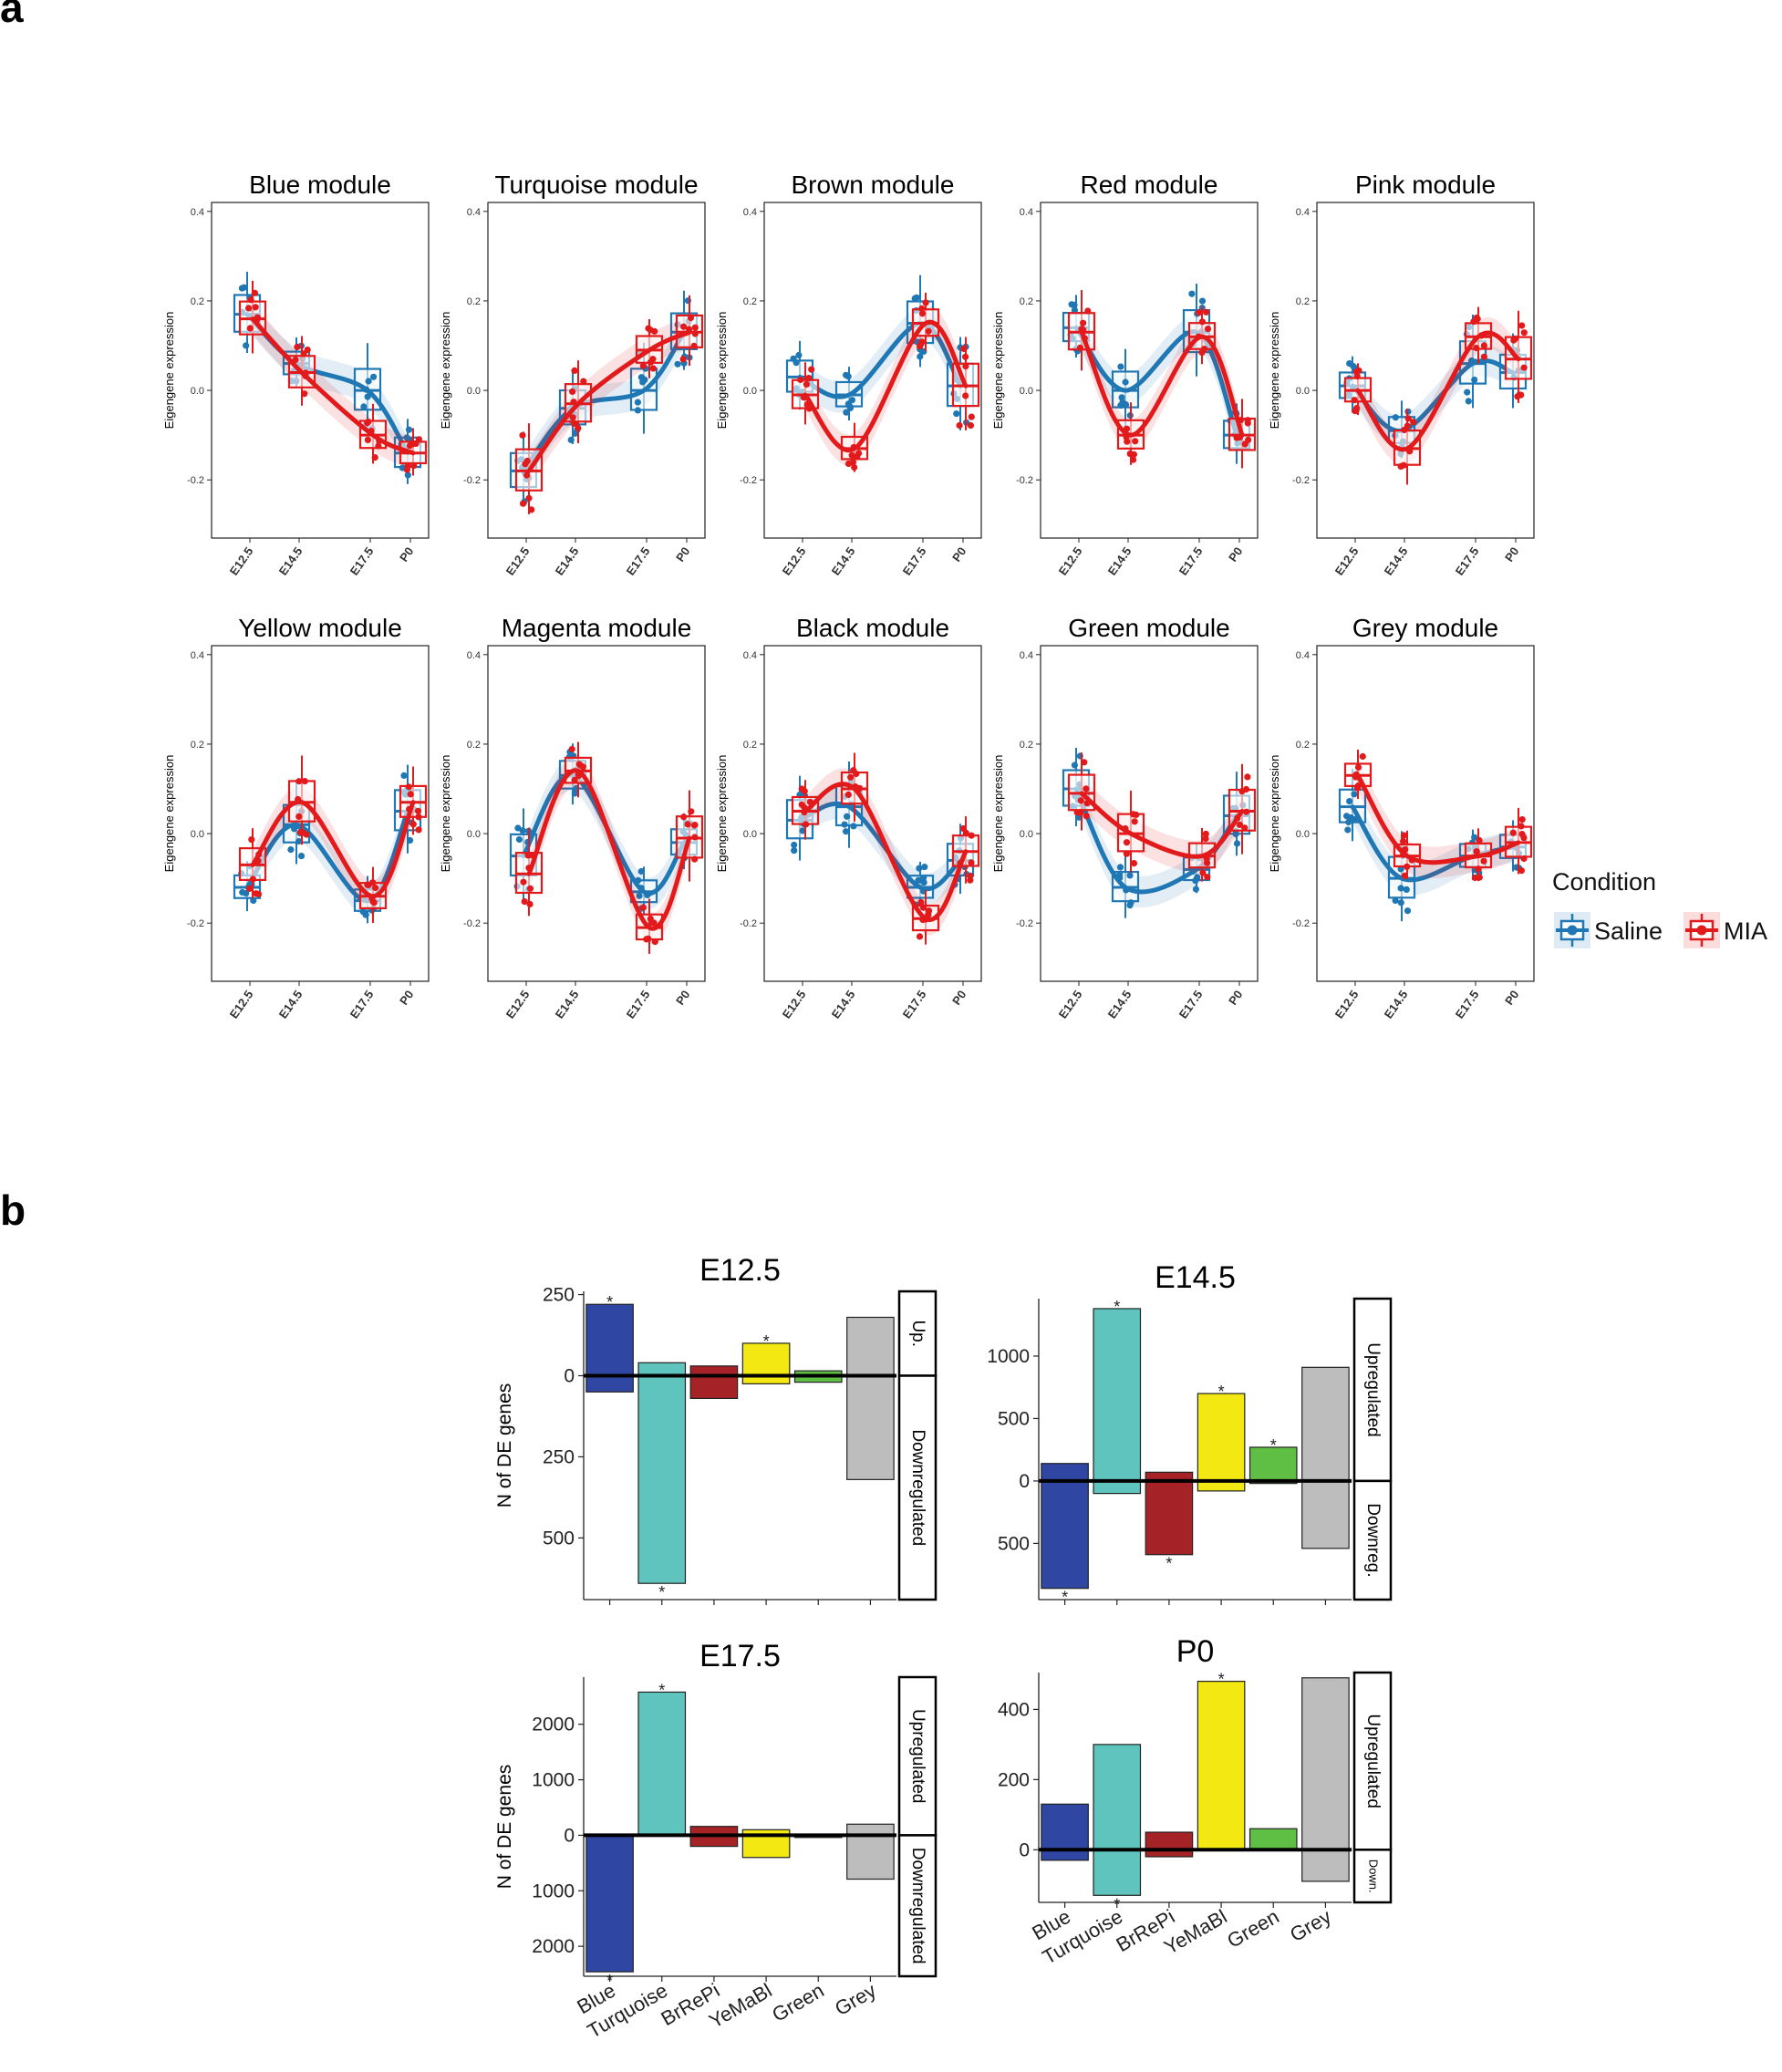  I want to click on de-chart-e14-5-bar-down-grey, so click(1325, 1514).